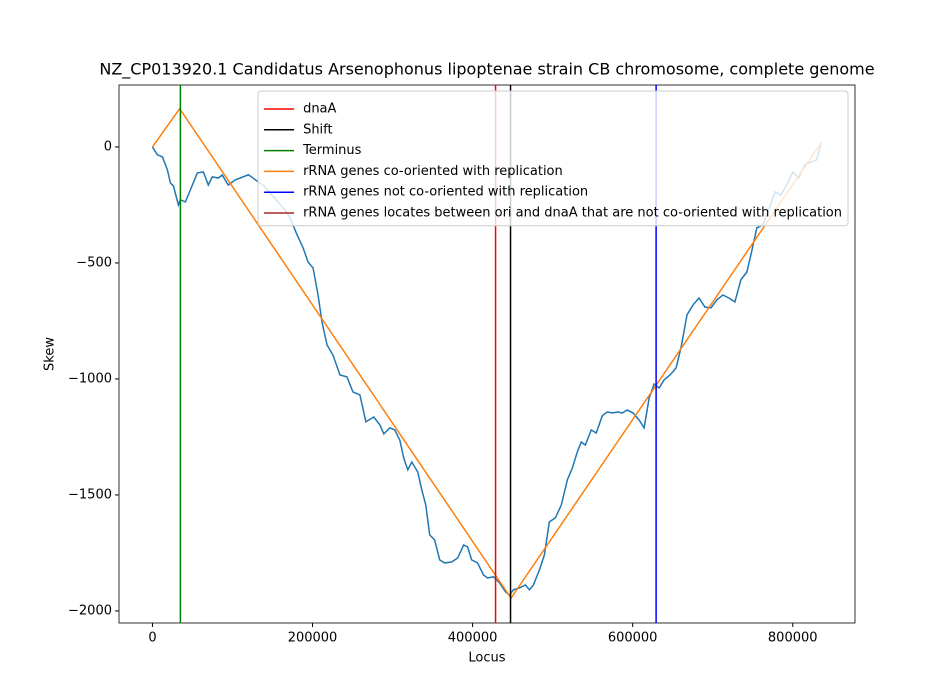  I want to click on y-tick-label: −1500, so click(90, 494).